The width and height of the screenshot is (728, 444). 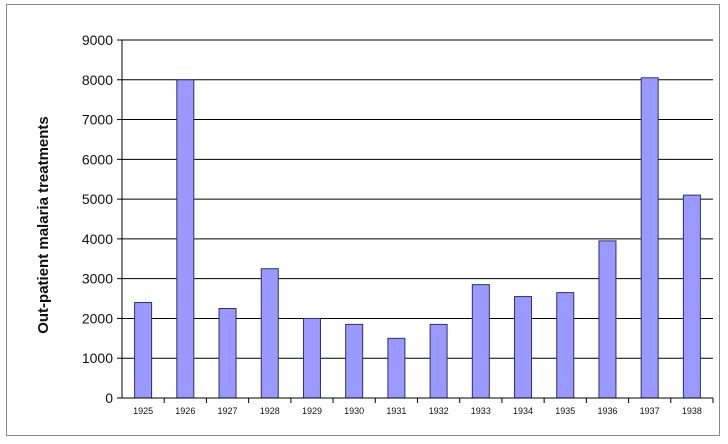 What do you see at coordinates (439, 411) in the screenshot?
I see `x-tick-label: 1932` at bounding box center [439, 411].